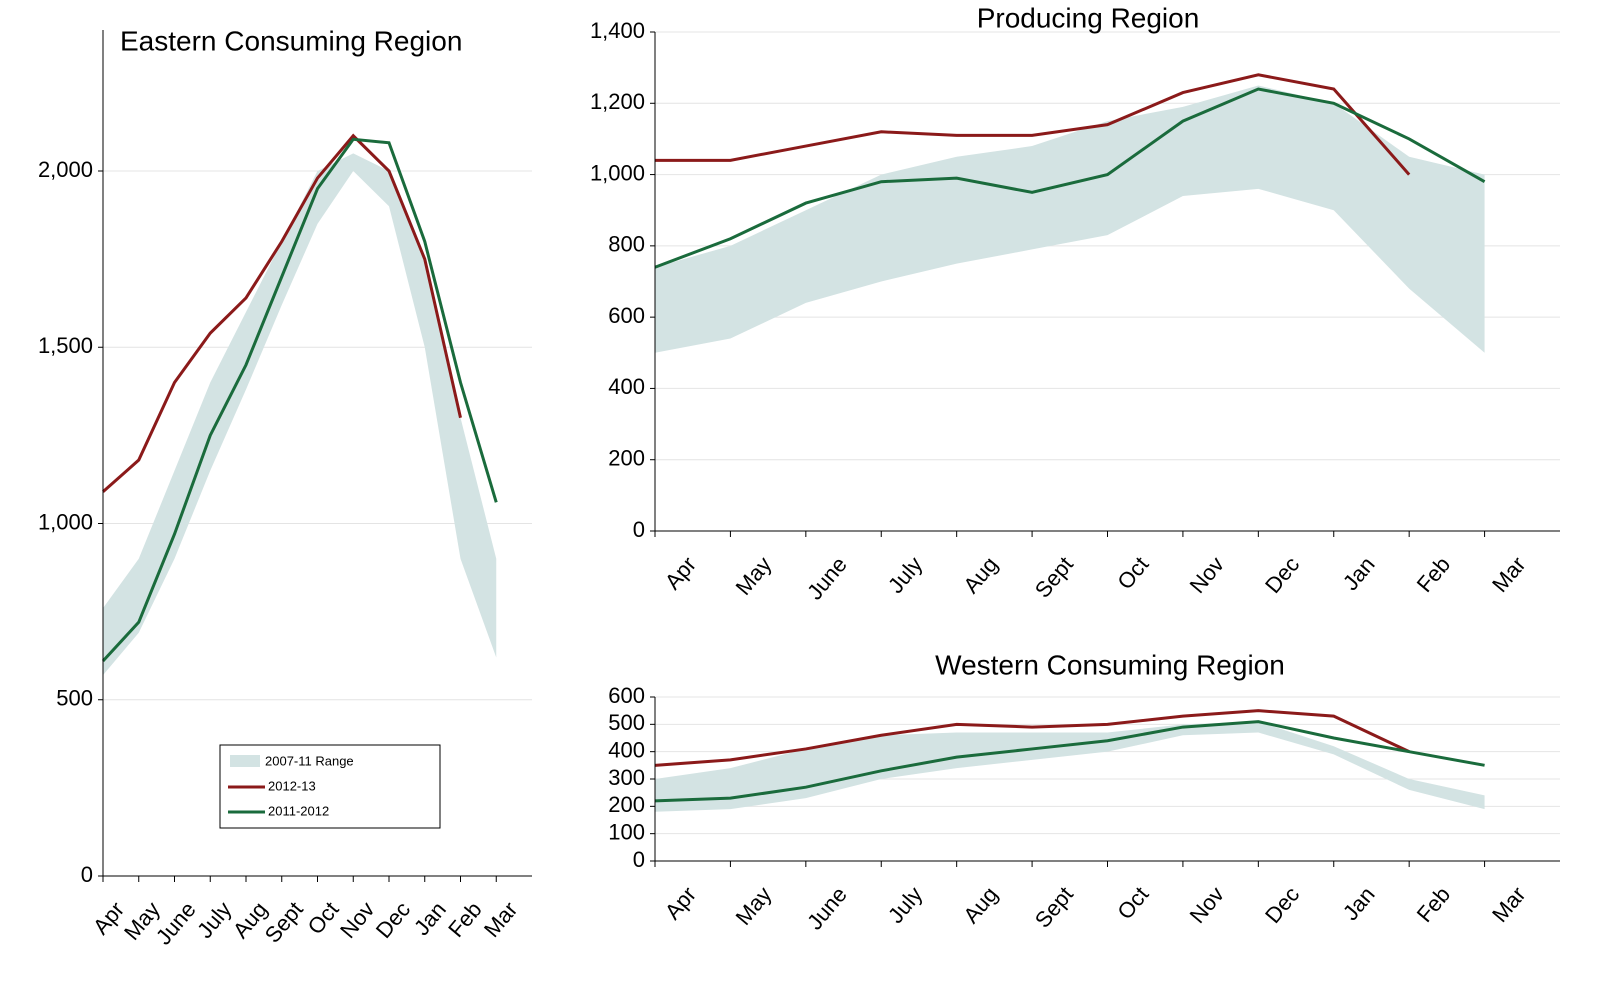 This screenshot has height=1008, width=1610. What do you see at coordinates (65, 169) in the screenshot?
I see `y-tick-label: 2,000` at bounding box center [65, 169].